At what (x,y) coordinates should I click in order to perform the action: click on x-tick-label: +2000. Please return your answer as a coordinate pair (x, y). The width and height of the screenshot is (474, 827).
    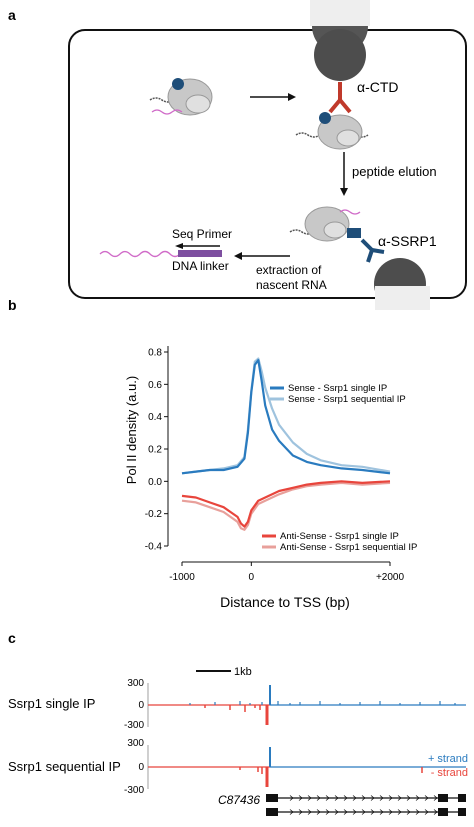
    Looking at the image, I should click on (390, 577).